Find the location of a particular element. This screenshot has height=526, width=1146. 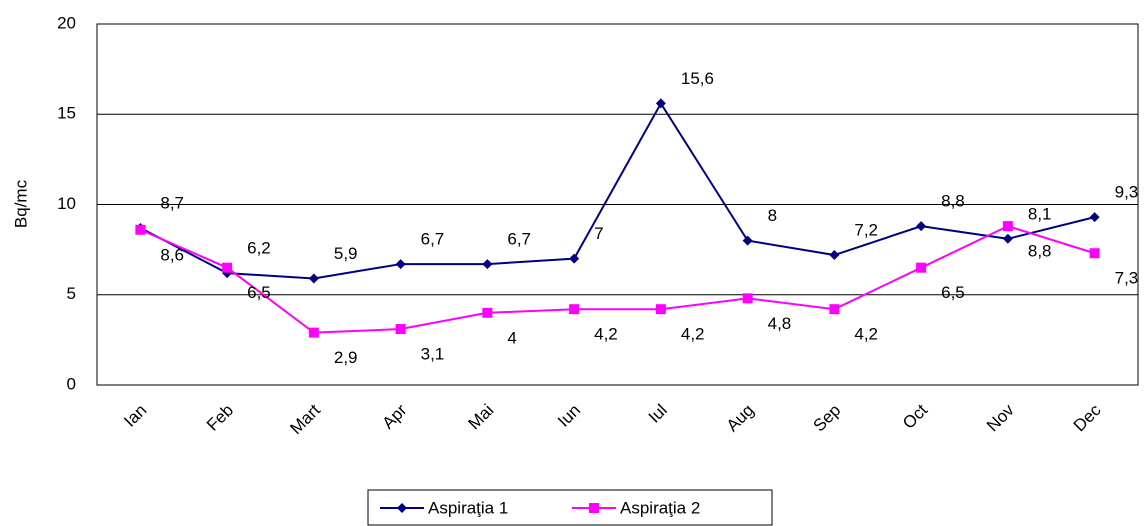

data-label: 15,6 is located at coordinates (697, 78).